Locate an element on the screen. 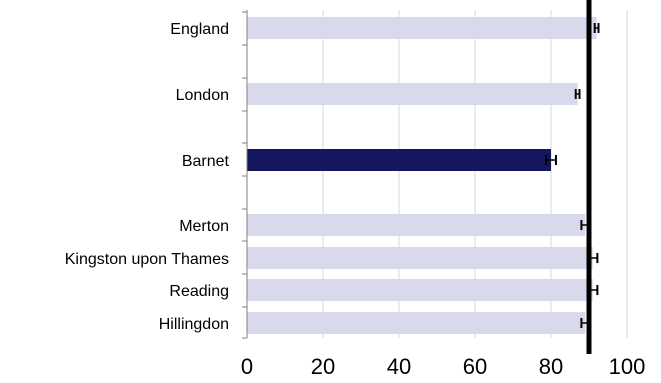 The height and width of the screenshot is (383, 661). x-tick-label: 20 is located at coordinates (323, 366).